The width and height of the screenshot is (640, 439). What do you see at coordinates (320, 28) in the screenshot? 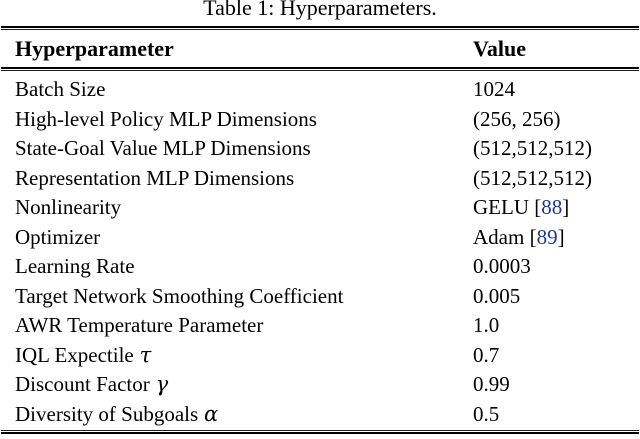
I see `table-top-rule` at bounding box center [320, 28].